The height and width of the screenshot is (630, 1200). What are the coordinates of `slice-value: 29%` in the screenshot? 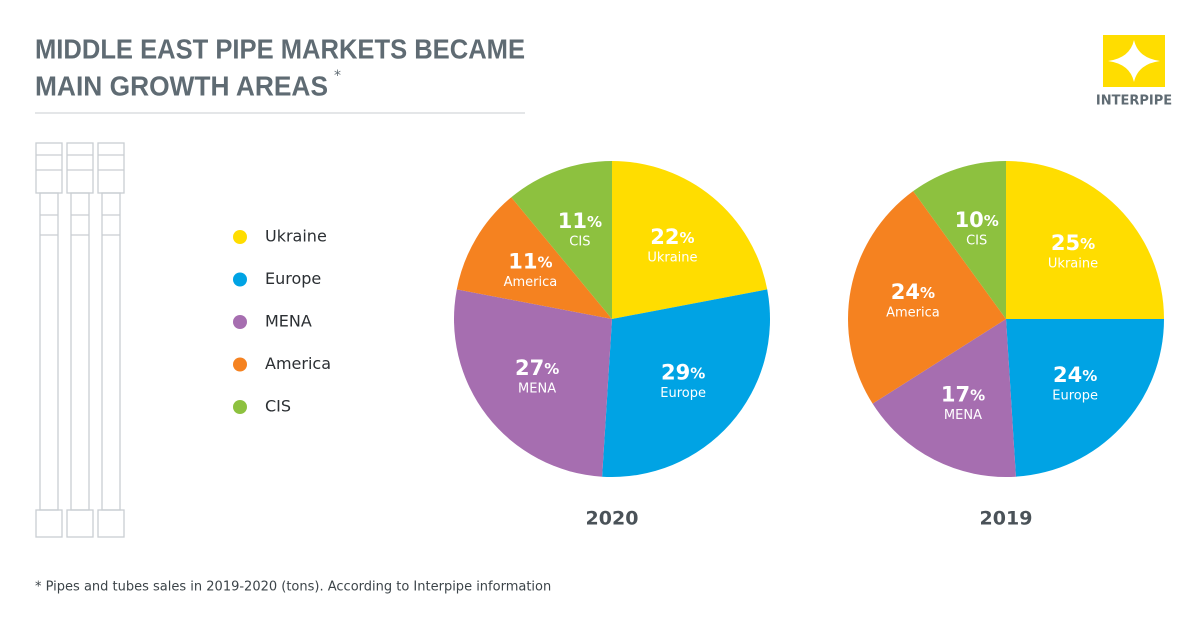 It's located at (683, 373).